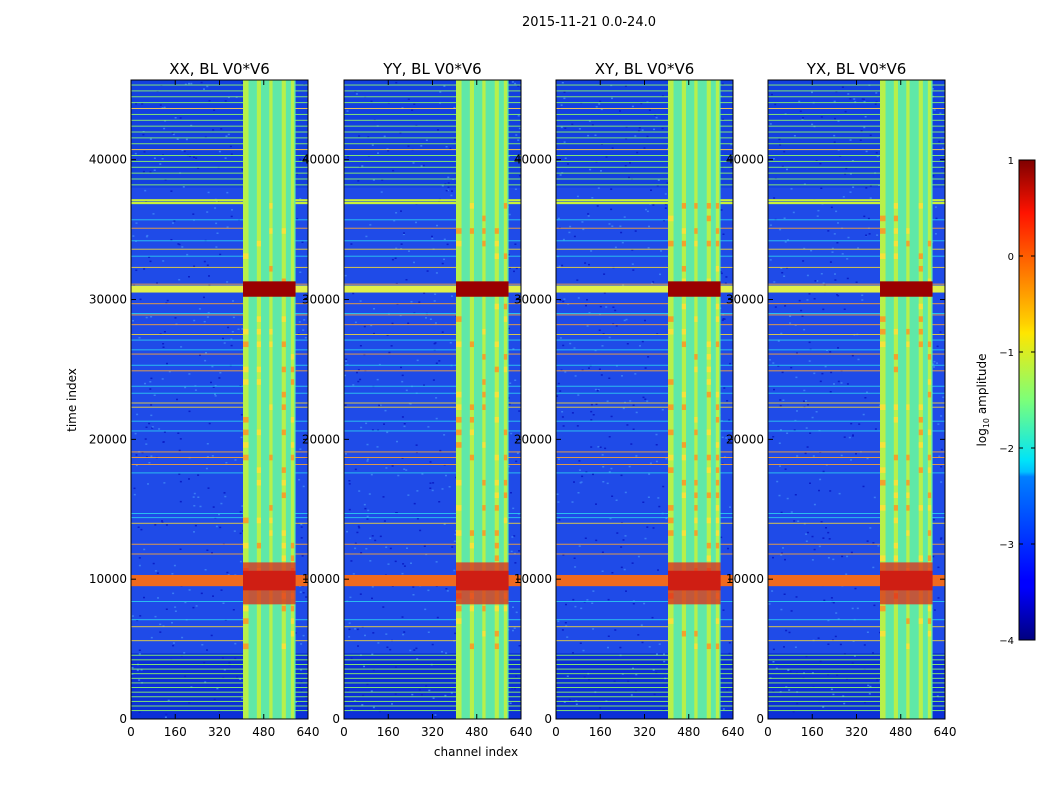  Describe the element at coordinates (856, 732) in the screenshot. I see `x-tick-label: 320` at that location.